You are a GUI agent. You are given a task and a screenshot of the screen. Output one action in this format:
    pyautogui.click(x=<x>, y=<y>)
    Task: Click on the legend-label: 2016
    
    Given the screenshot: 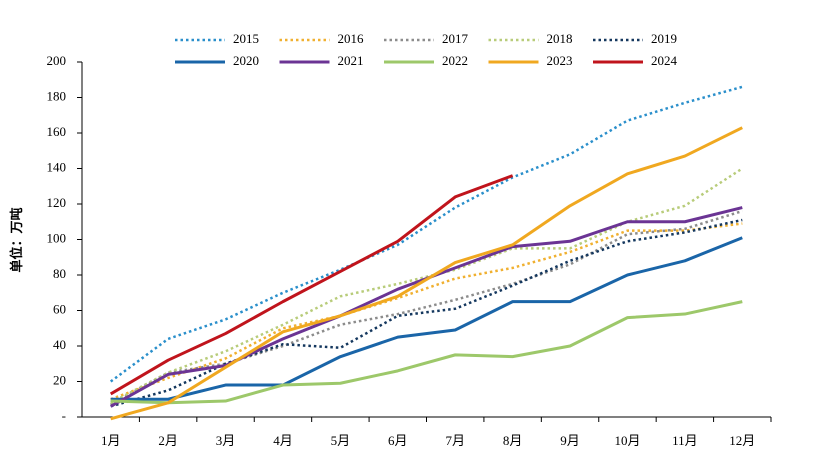 What is the action you would take?
    pyautogui.click(x=351, y=38)
    